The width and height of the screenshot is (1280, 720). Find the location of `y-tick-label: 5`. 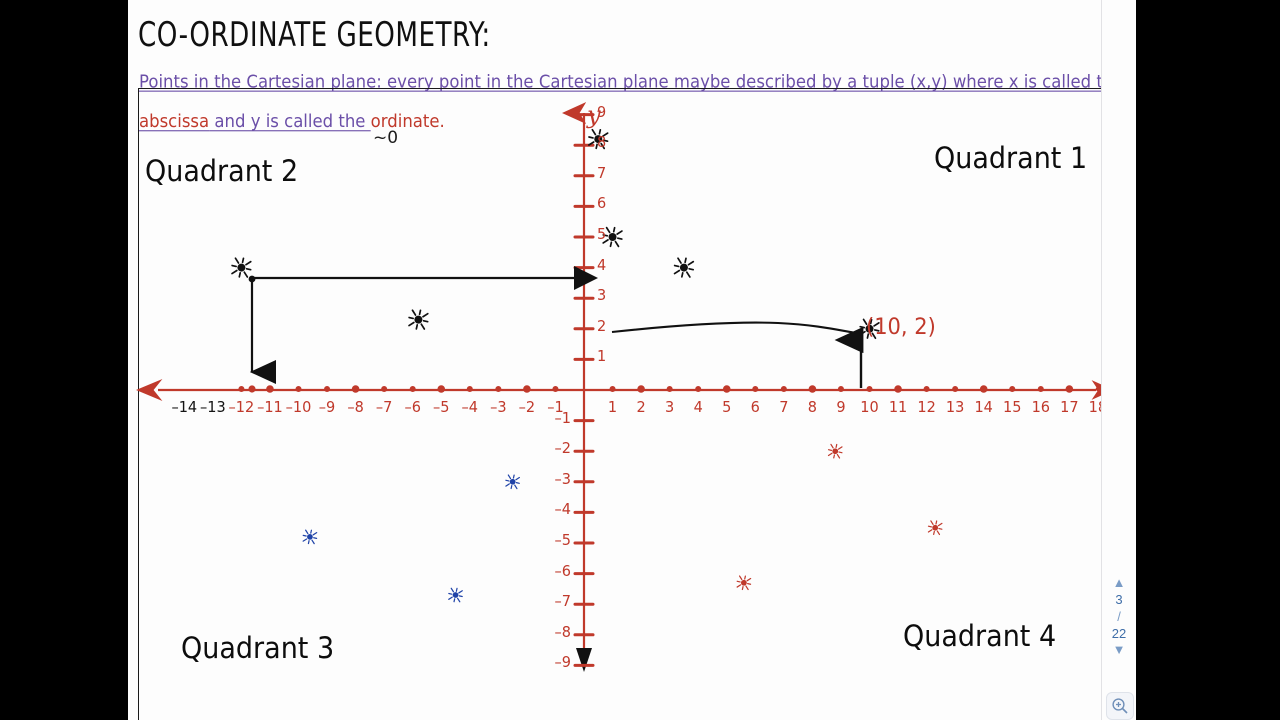

y-tick-label: 5 is located at coordinates (602, 235).